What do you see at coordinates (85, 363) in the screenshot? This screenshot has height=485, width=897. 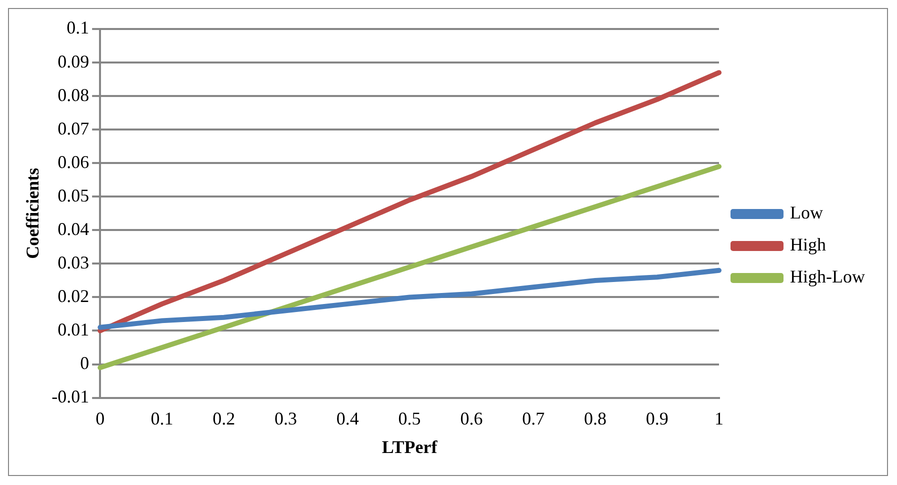 I see `y-tick-label: 0` at bounding box center [85, 363].